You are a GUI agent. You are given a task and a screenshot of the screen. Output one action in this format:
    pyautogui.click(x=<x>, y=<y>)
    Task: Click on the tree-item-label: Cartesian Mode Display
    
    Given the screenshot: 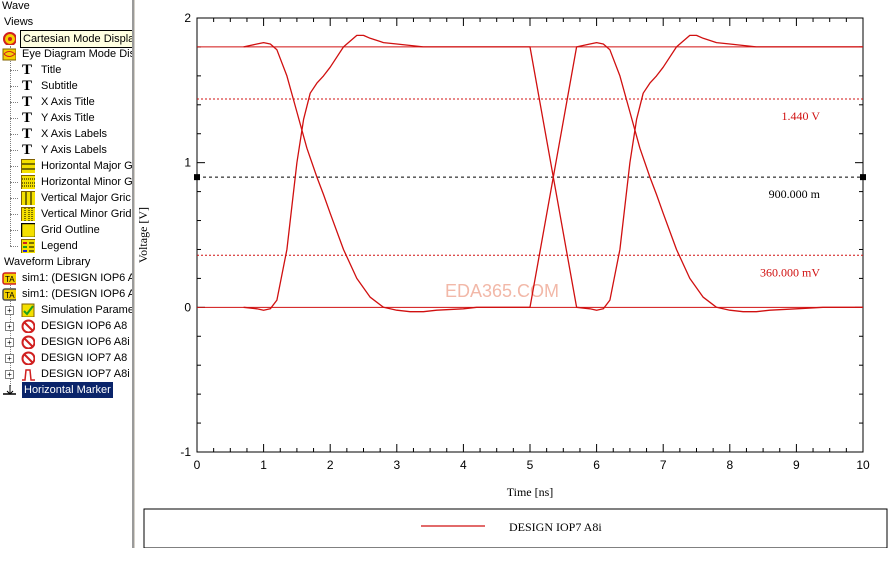 What is the action you would take?
    pyautogui.click(x=76, y=39)
    